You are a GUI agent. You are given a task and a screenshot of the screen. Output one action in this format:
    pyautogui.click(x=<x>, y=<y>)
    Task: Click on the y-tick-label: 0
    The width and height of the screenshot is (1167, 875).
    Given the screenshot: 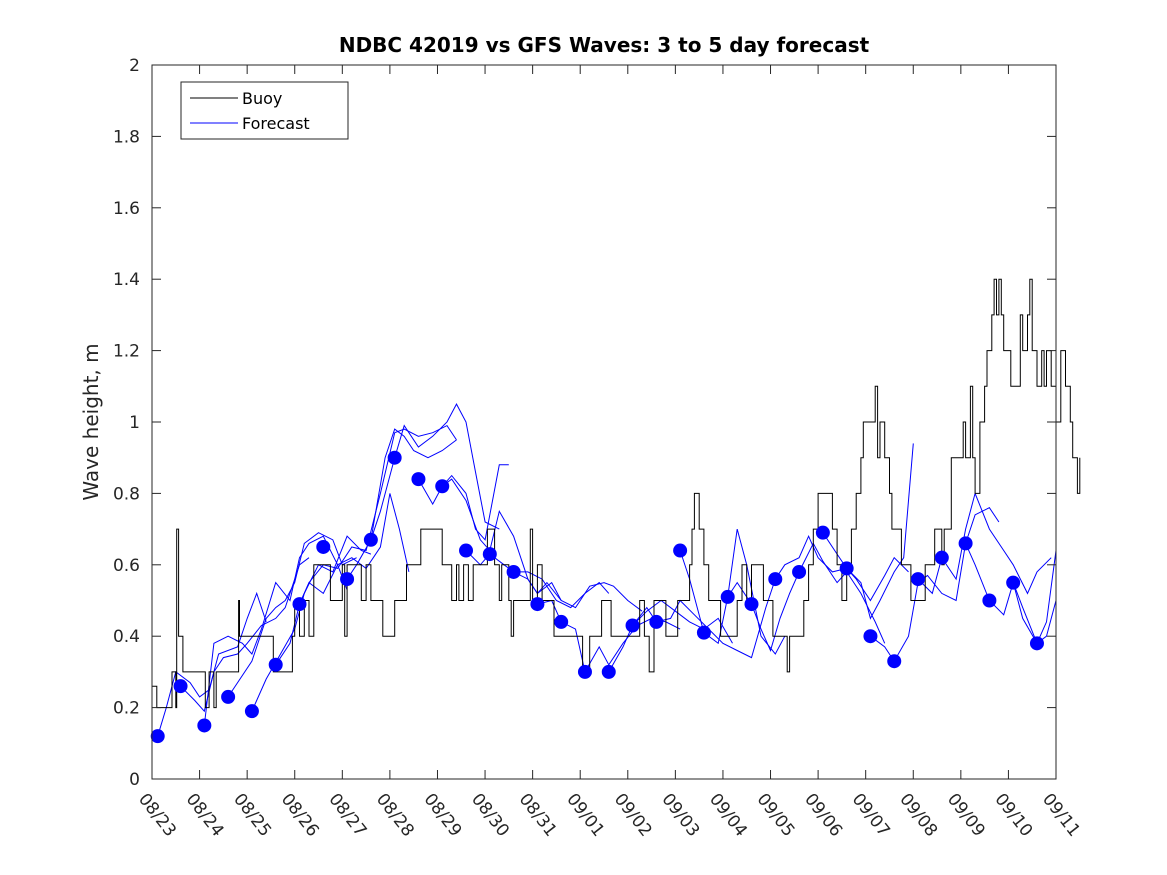 What is the action you would take?
    pyautogui.click(x=134, y=780)
    